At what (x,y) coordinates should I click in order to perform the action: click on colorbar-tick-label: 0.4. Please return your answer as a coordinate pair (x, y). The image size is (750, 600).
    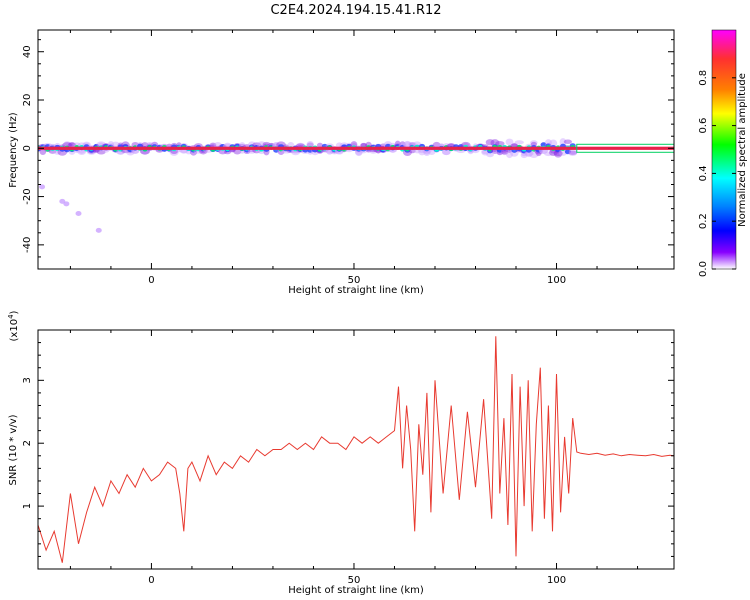
    Looking at the image, I should click on (703, 173).